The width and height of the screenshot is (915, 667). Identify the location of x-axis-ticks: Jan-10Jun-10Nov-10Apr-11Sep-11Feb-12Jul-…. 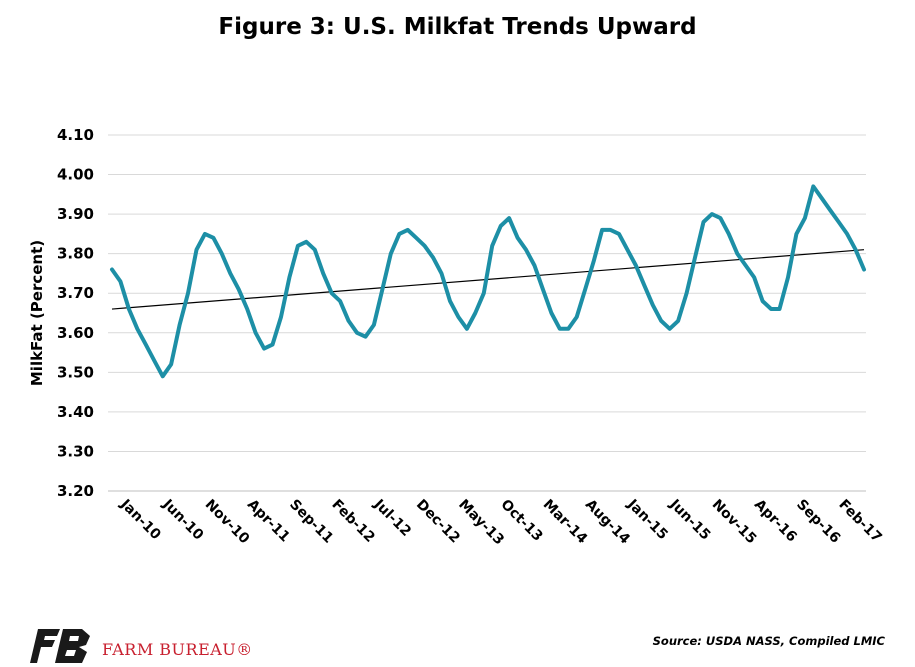
(500, 522).